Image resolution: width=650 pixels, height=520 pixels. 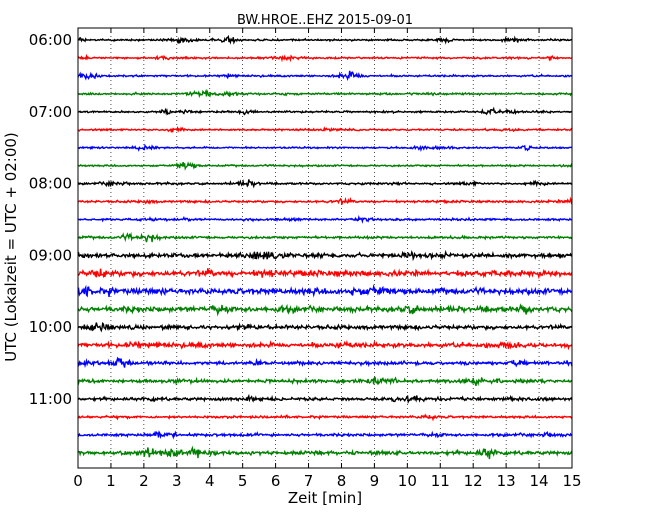 I want to click on y-tick-label: 06:00, so click(x=50, y=40).